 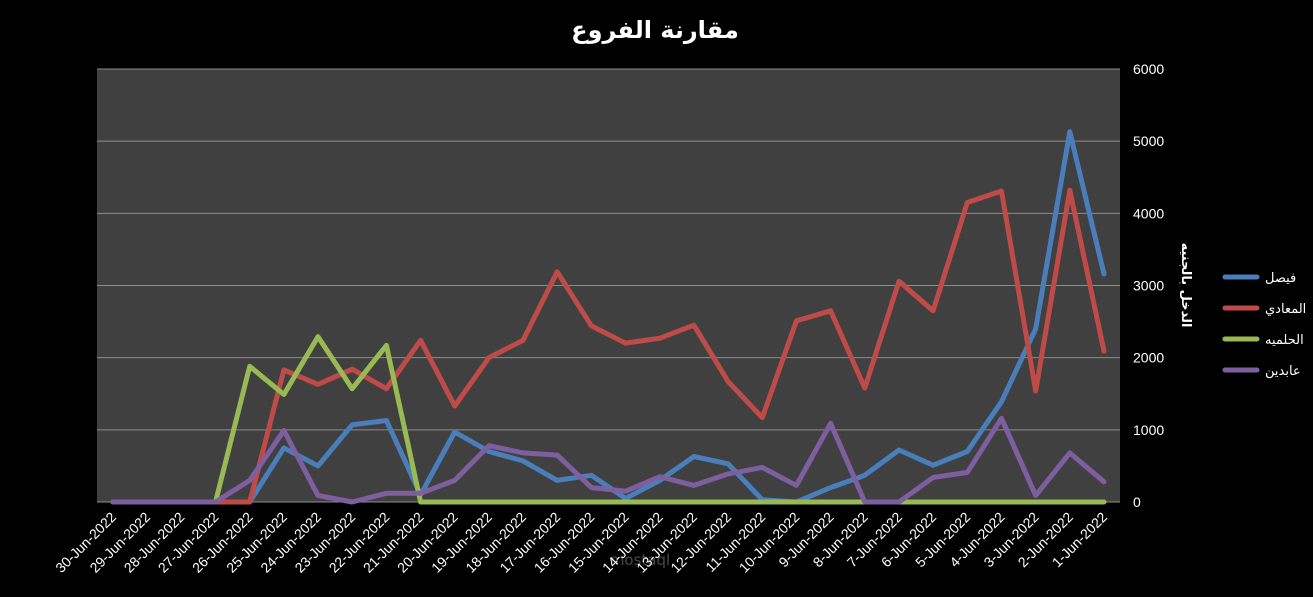 I want to click on legend: فيصل المعادي الحلميه عابدين, so click(x=1264, y=325).